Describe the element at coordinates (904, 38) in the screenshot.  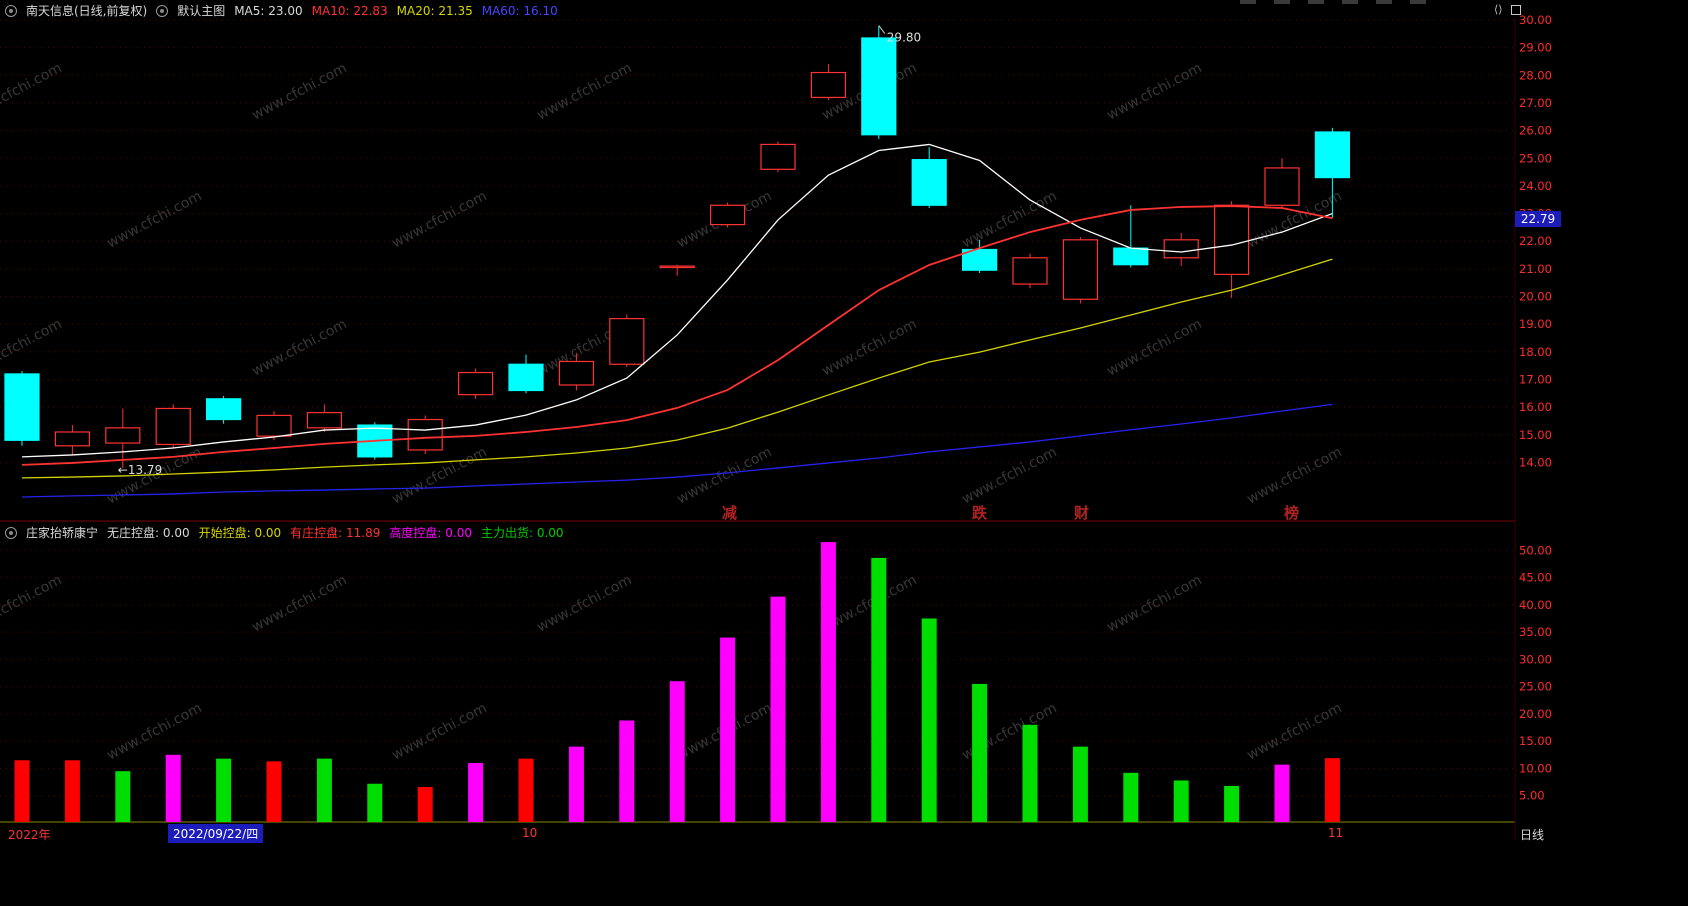
I see `high-annotation: 29.80` at that location.